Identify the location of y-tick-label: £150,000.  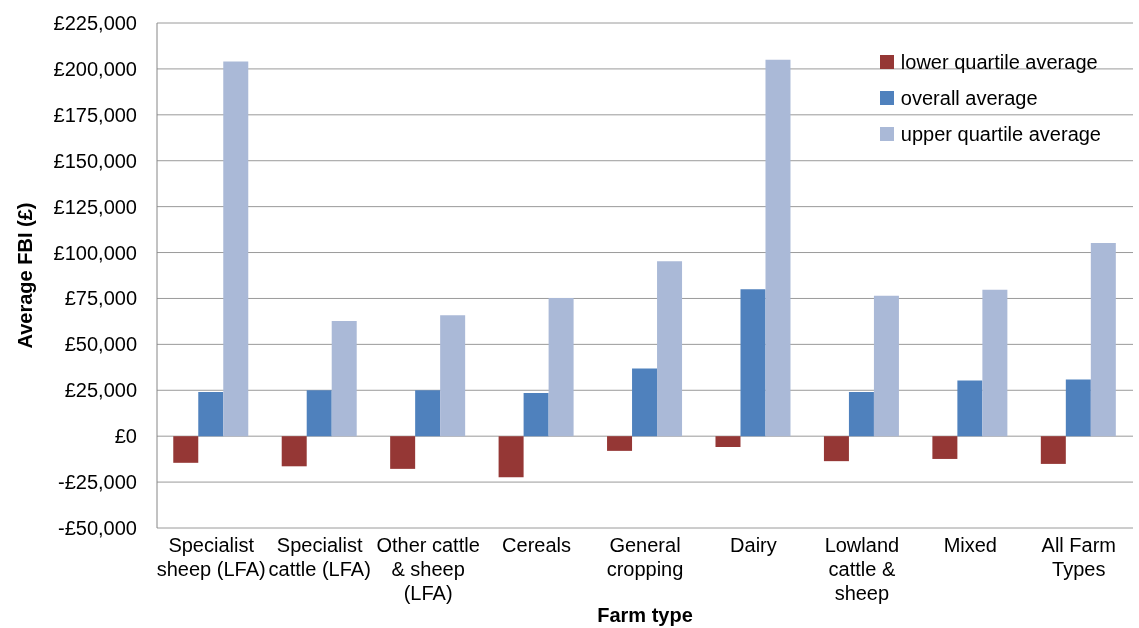
(95, 160).